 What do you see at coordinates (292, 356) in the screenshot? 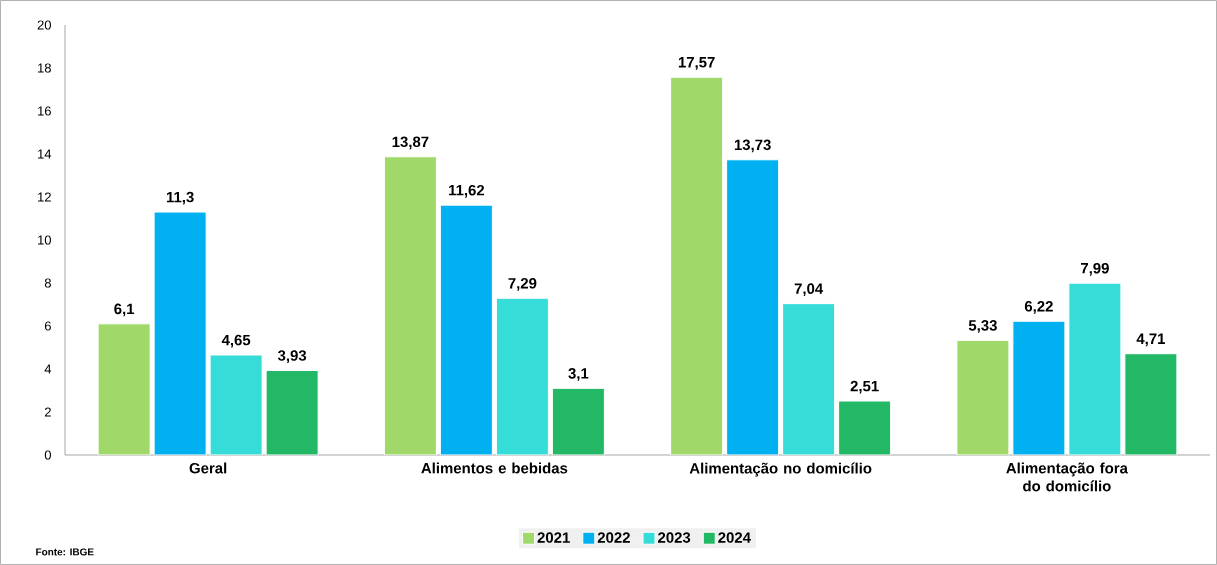
I see `data-label: 3,93` at bounding box center [292, 356].